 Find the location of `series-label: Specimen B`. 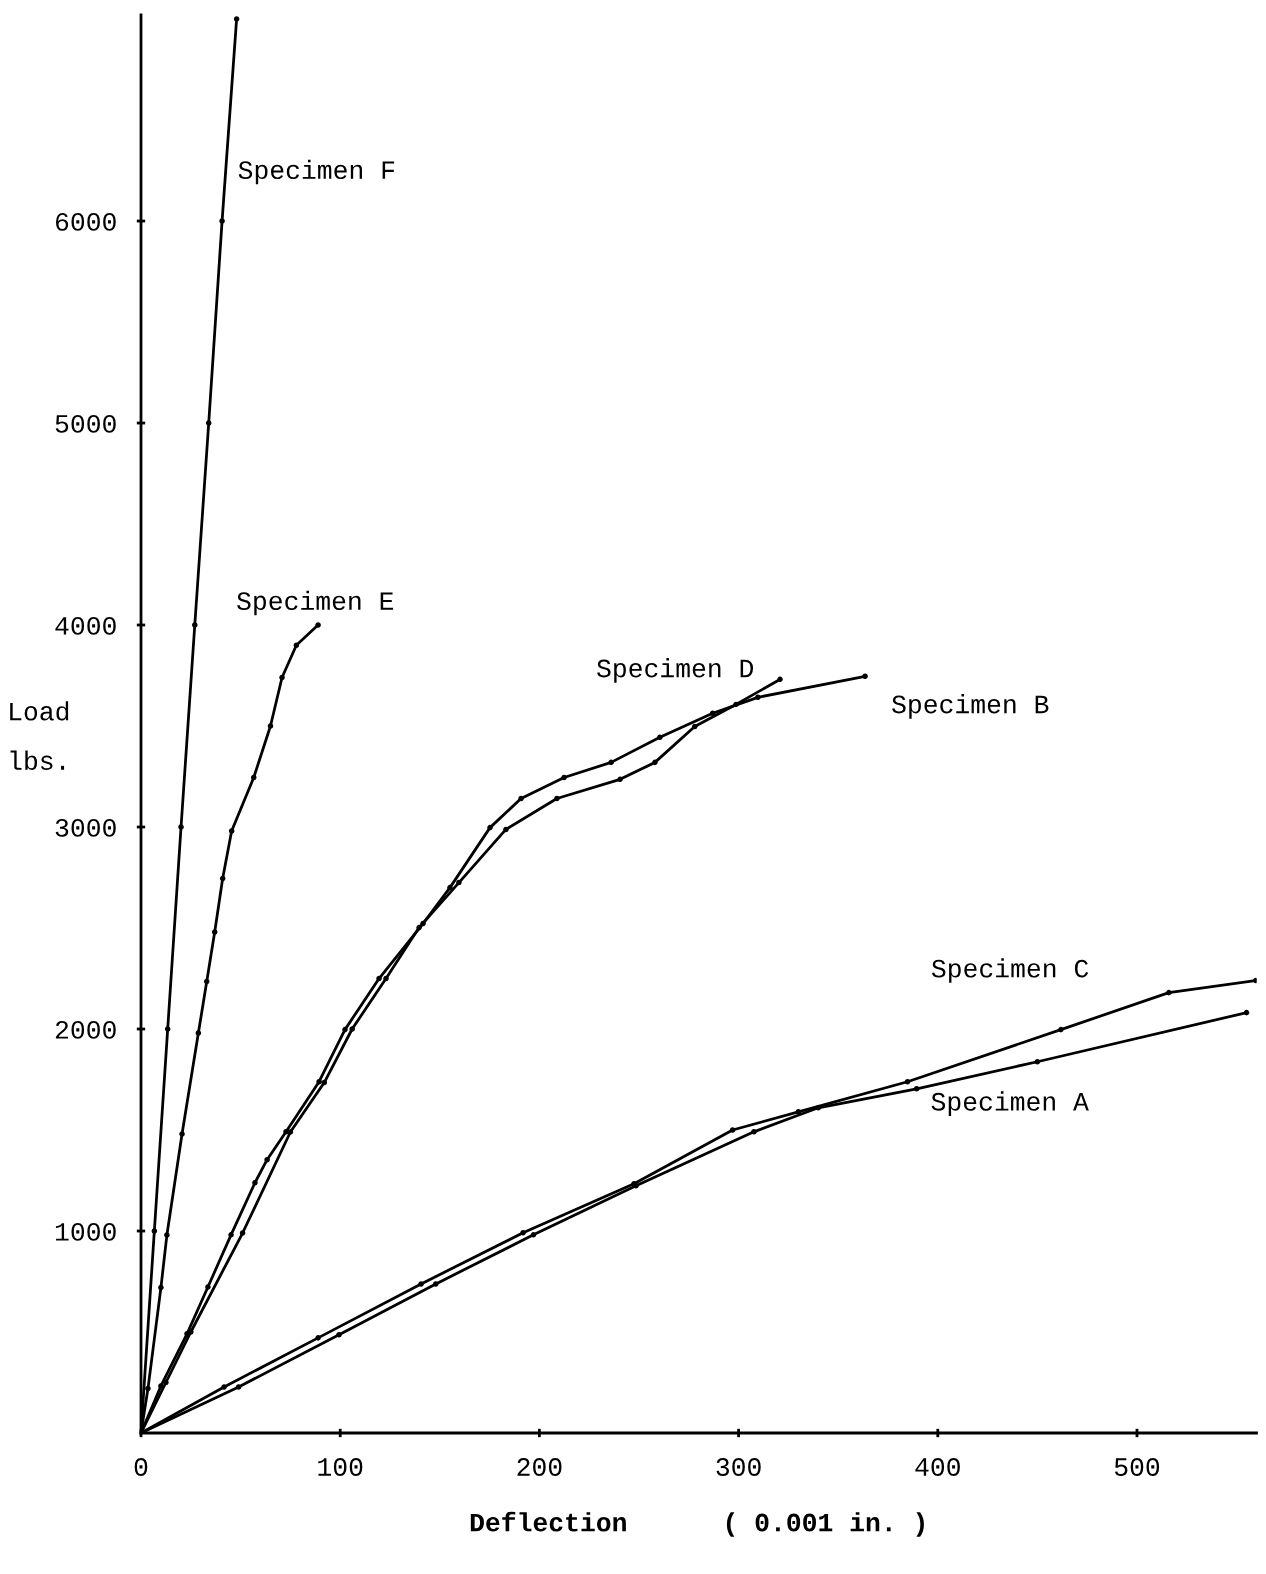

series-label: Specimen B is located at coordinates (970, 706).